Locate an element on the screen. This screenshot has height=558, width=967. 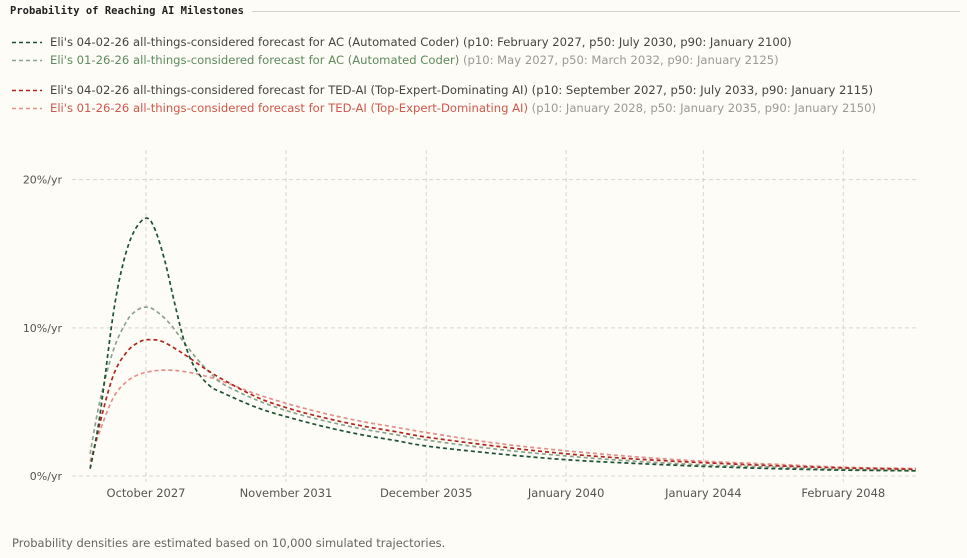
x-tick-label: October 2027 is located at coordinates (146, 493).